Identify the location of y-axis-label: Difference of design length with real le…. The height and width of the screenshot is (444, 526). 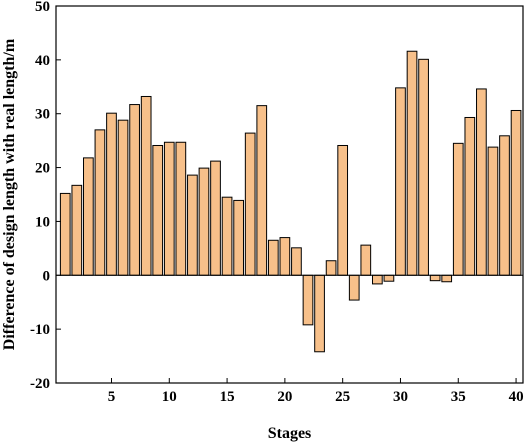
(9, 194).